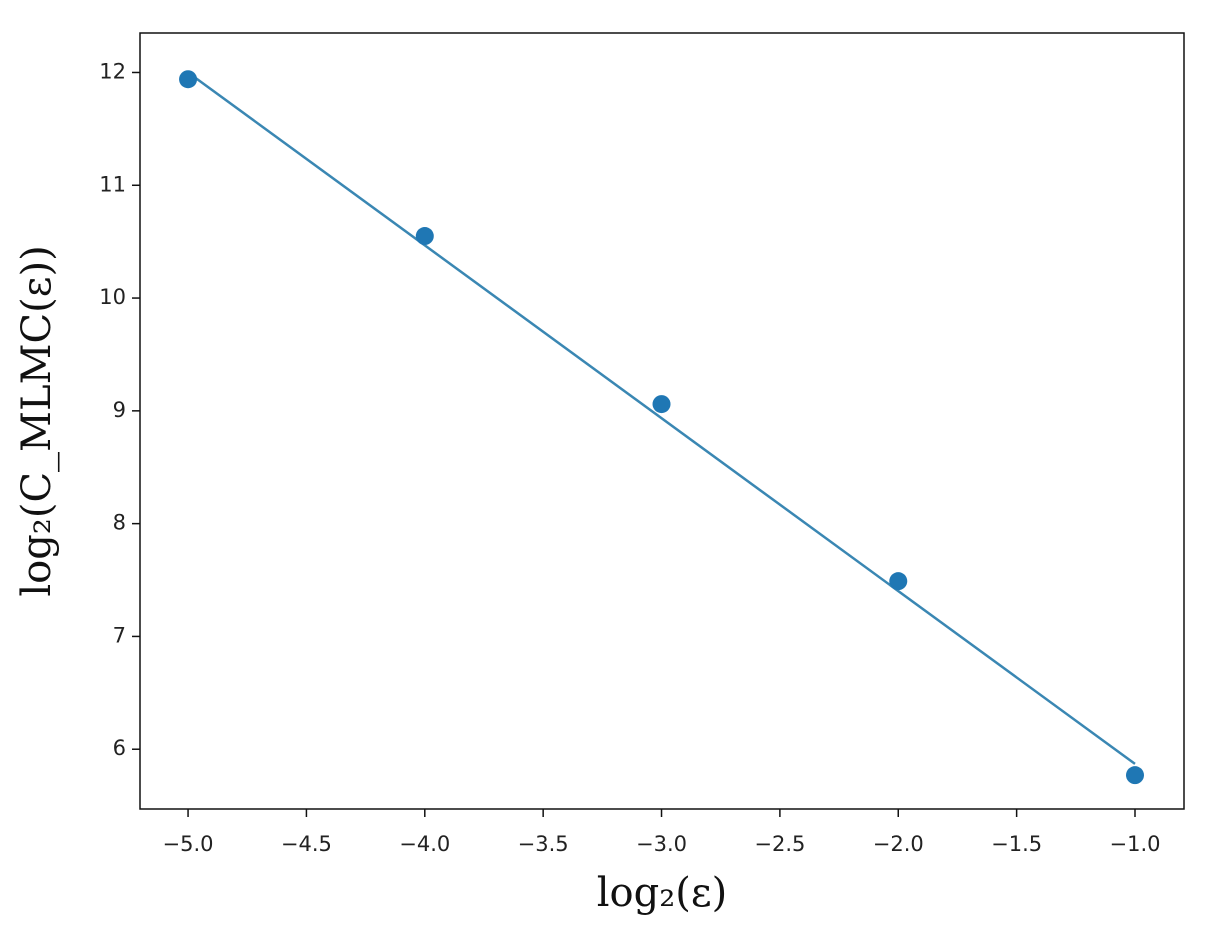 Image resolution: width=1208 pixels, height=938 pixels. What do you see at coordinates (1134, 844) in the screenshot?
I see `x-tick-label: −1.0` at bounding box center [1134, 844].